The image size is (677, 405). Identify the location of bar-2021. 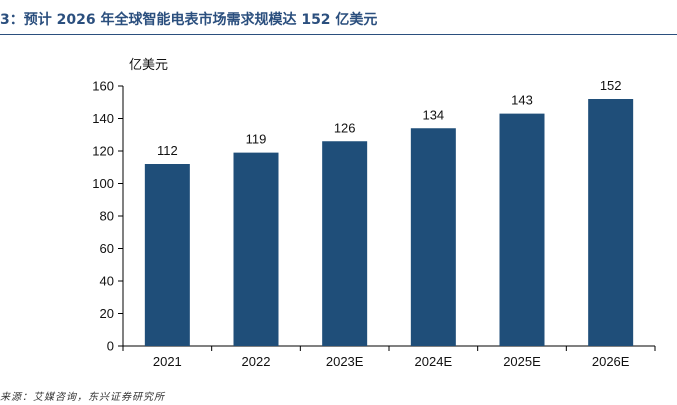
(167, 255).